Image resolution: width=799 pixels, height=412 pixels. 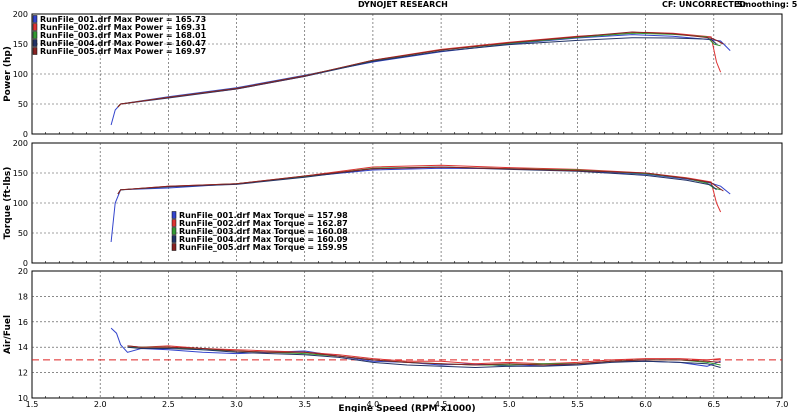 What do you see at coordinates (263, 239) in the screenshot?
I see `torque-legend-entry: RunFile_004.drf Max Torque = 160.09` at bounding box center [263, 239].